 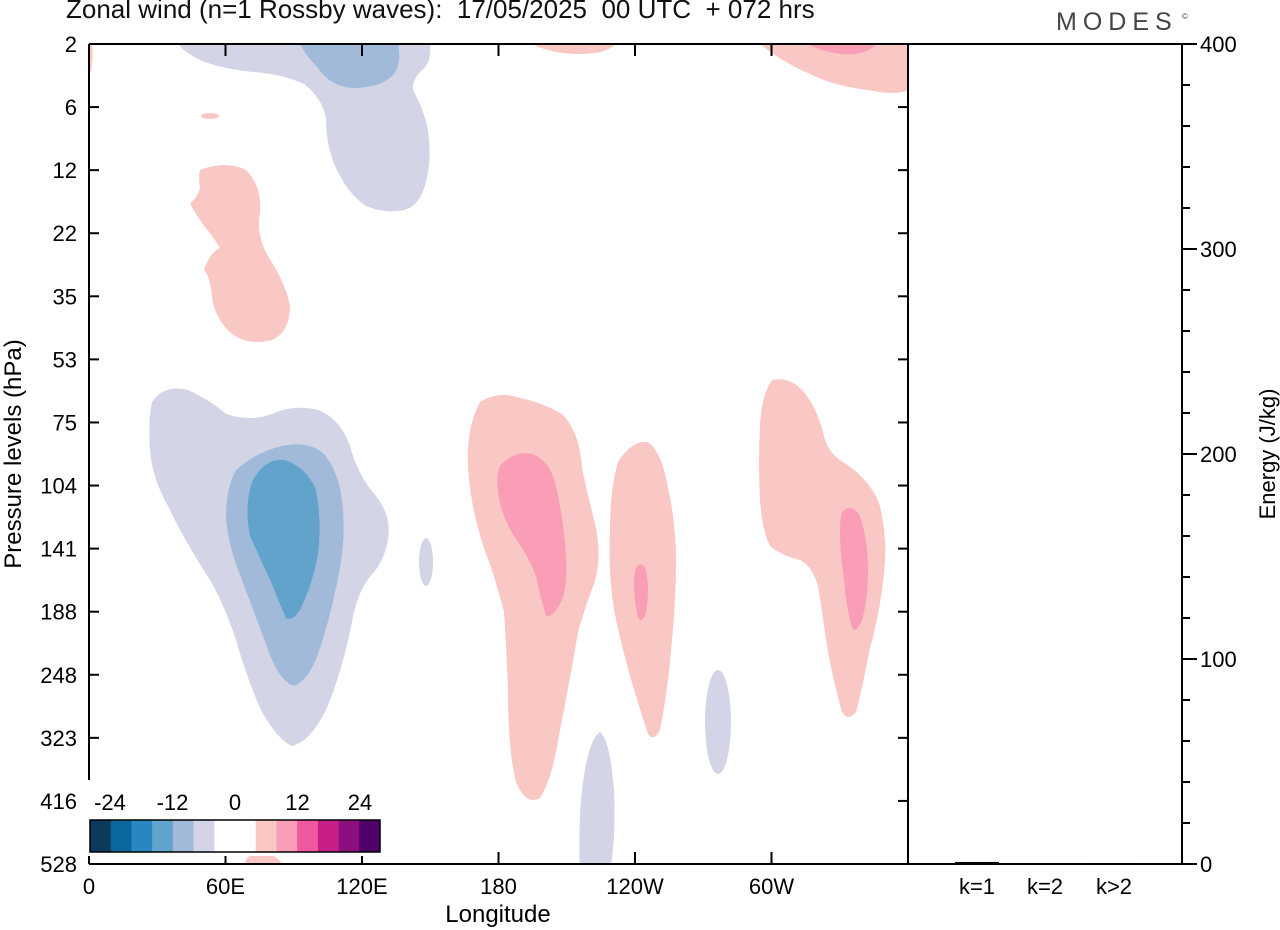 What do you see at coordinates (1045, 886) in the screenshot?
I see `energy-category-label: k=2` at bounding box center [1045, 886].